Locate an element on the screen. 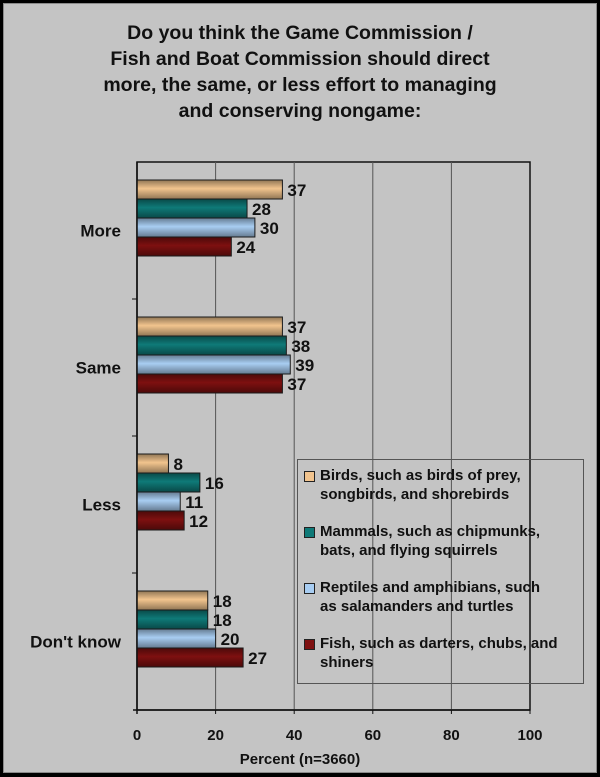 The height and width of the screenshot is (777, 600). legend-label: songbirds, and shorebirds is located at coordinates (415, 494).